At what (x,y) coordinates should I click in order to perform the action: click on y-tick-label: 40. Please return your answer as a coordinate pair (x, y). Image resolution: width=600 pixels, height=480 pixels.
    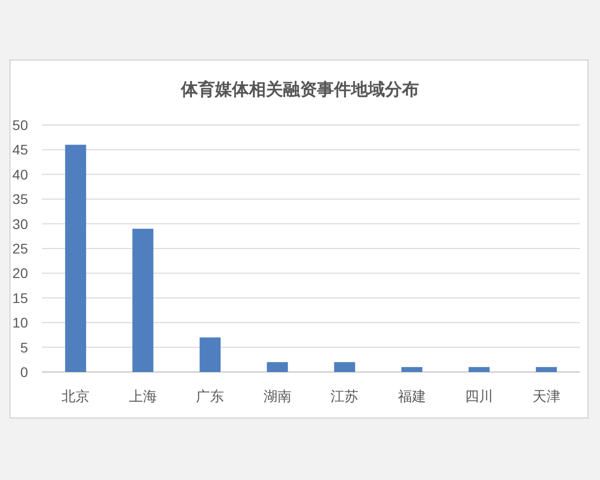
    Looking at the image, I should click on (20, 174).